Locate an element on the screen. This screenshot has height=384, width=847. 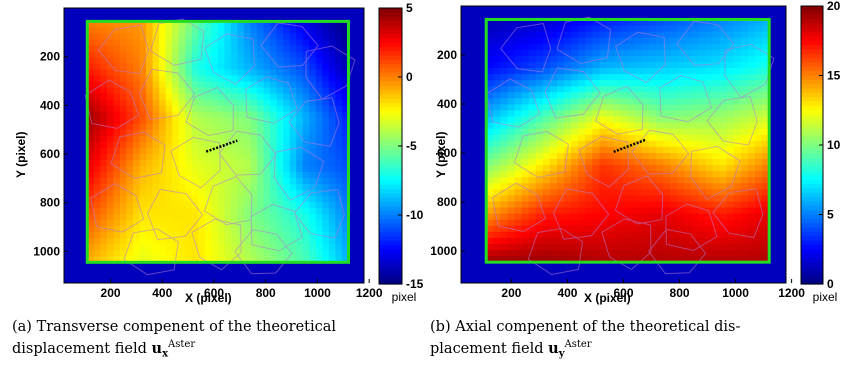
x-tick-label: 400 is located at coordinates (567, 293).